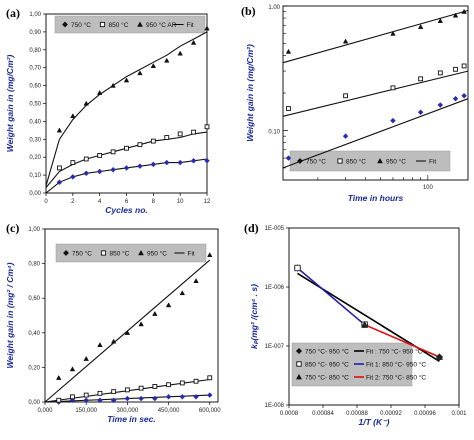 Image resolution: width=474 pixels, height=440 pixels. I want to click on legend-label: 950 °C AR, so click(161, 25).